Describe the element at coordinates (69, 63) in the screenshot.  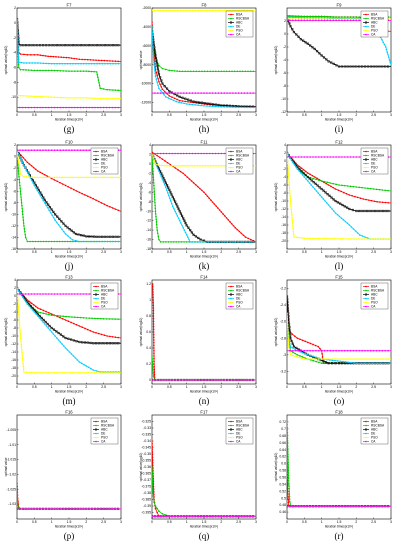
I see `plot-area` at that location.